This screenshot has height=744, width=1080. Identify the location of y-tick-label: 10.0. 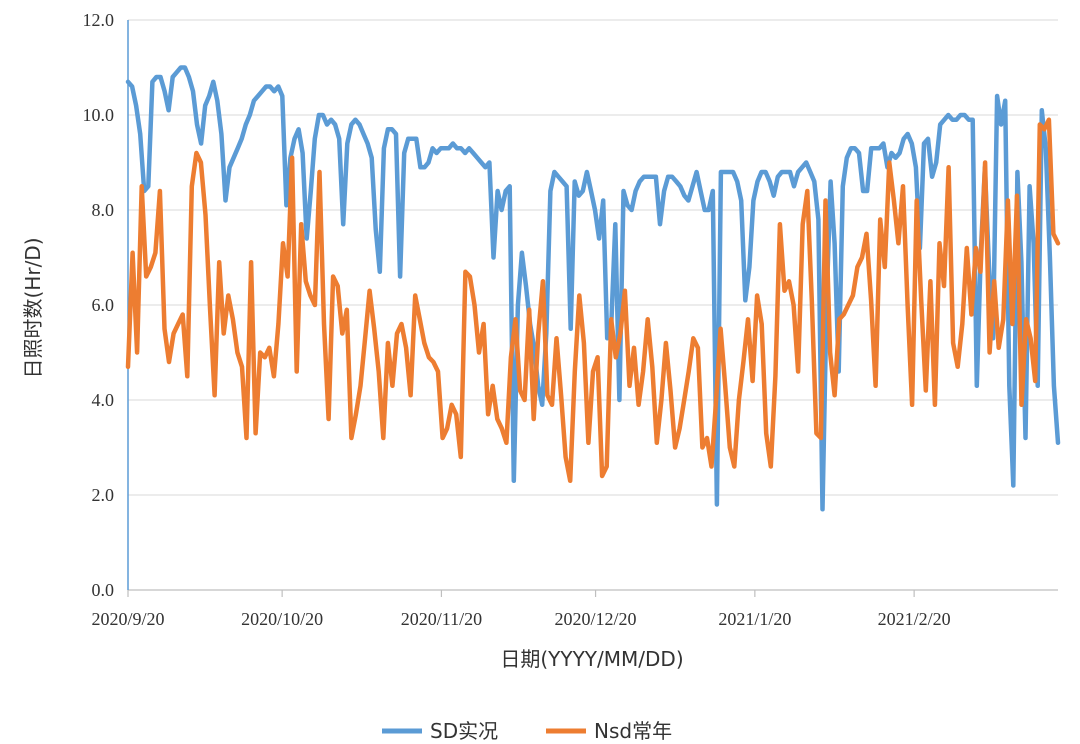
(99, 115).